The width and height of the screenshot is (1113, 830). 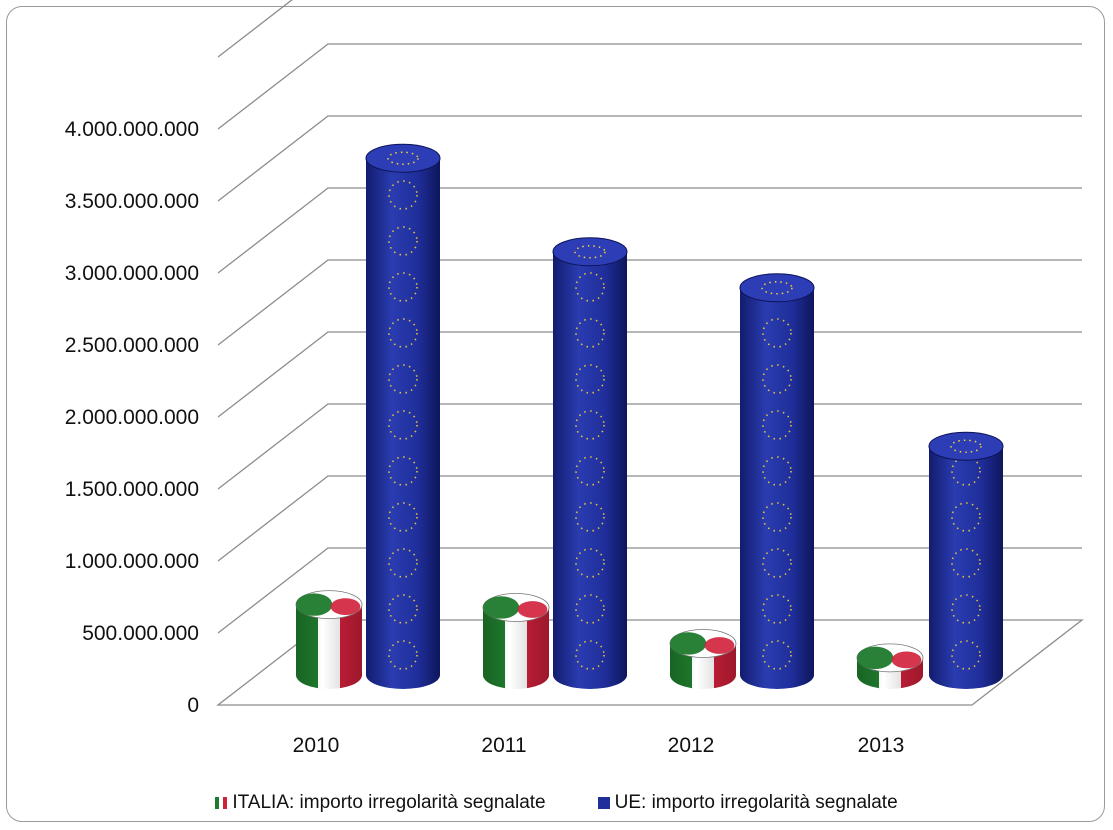 I want to click on x-tick-label: 2010, so click(x=316, y=745).